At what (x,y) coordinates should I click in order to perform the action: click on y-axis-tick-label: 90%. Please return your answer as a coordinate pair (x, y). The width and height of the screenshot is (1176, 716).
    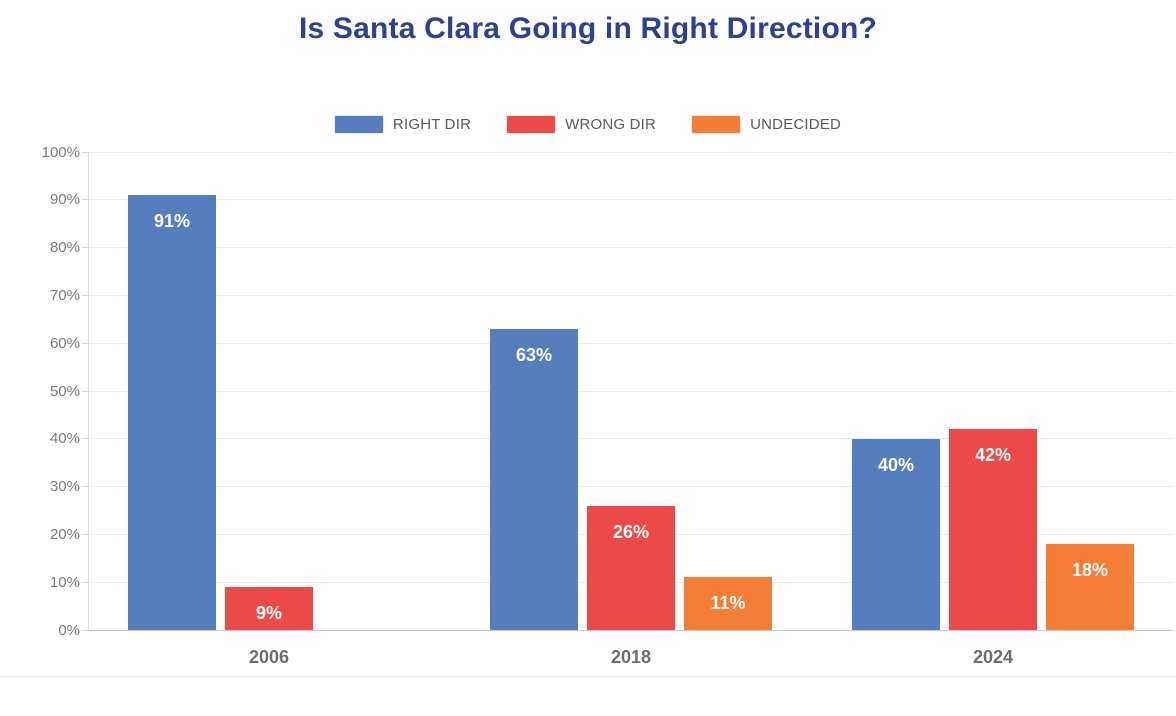
    Looking at the image, I should click on (64, 200).